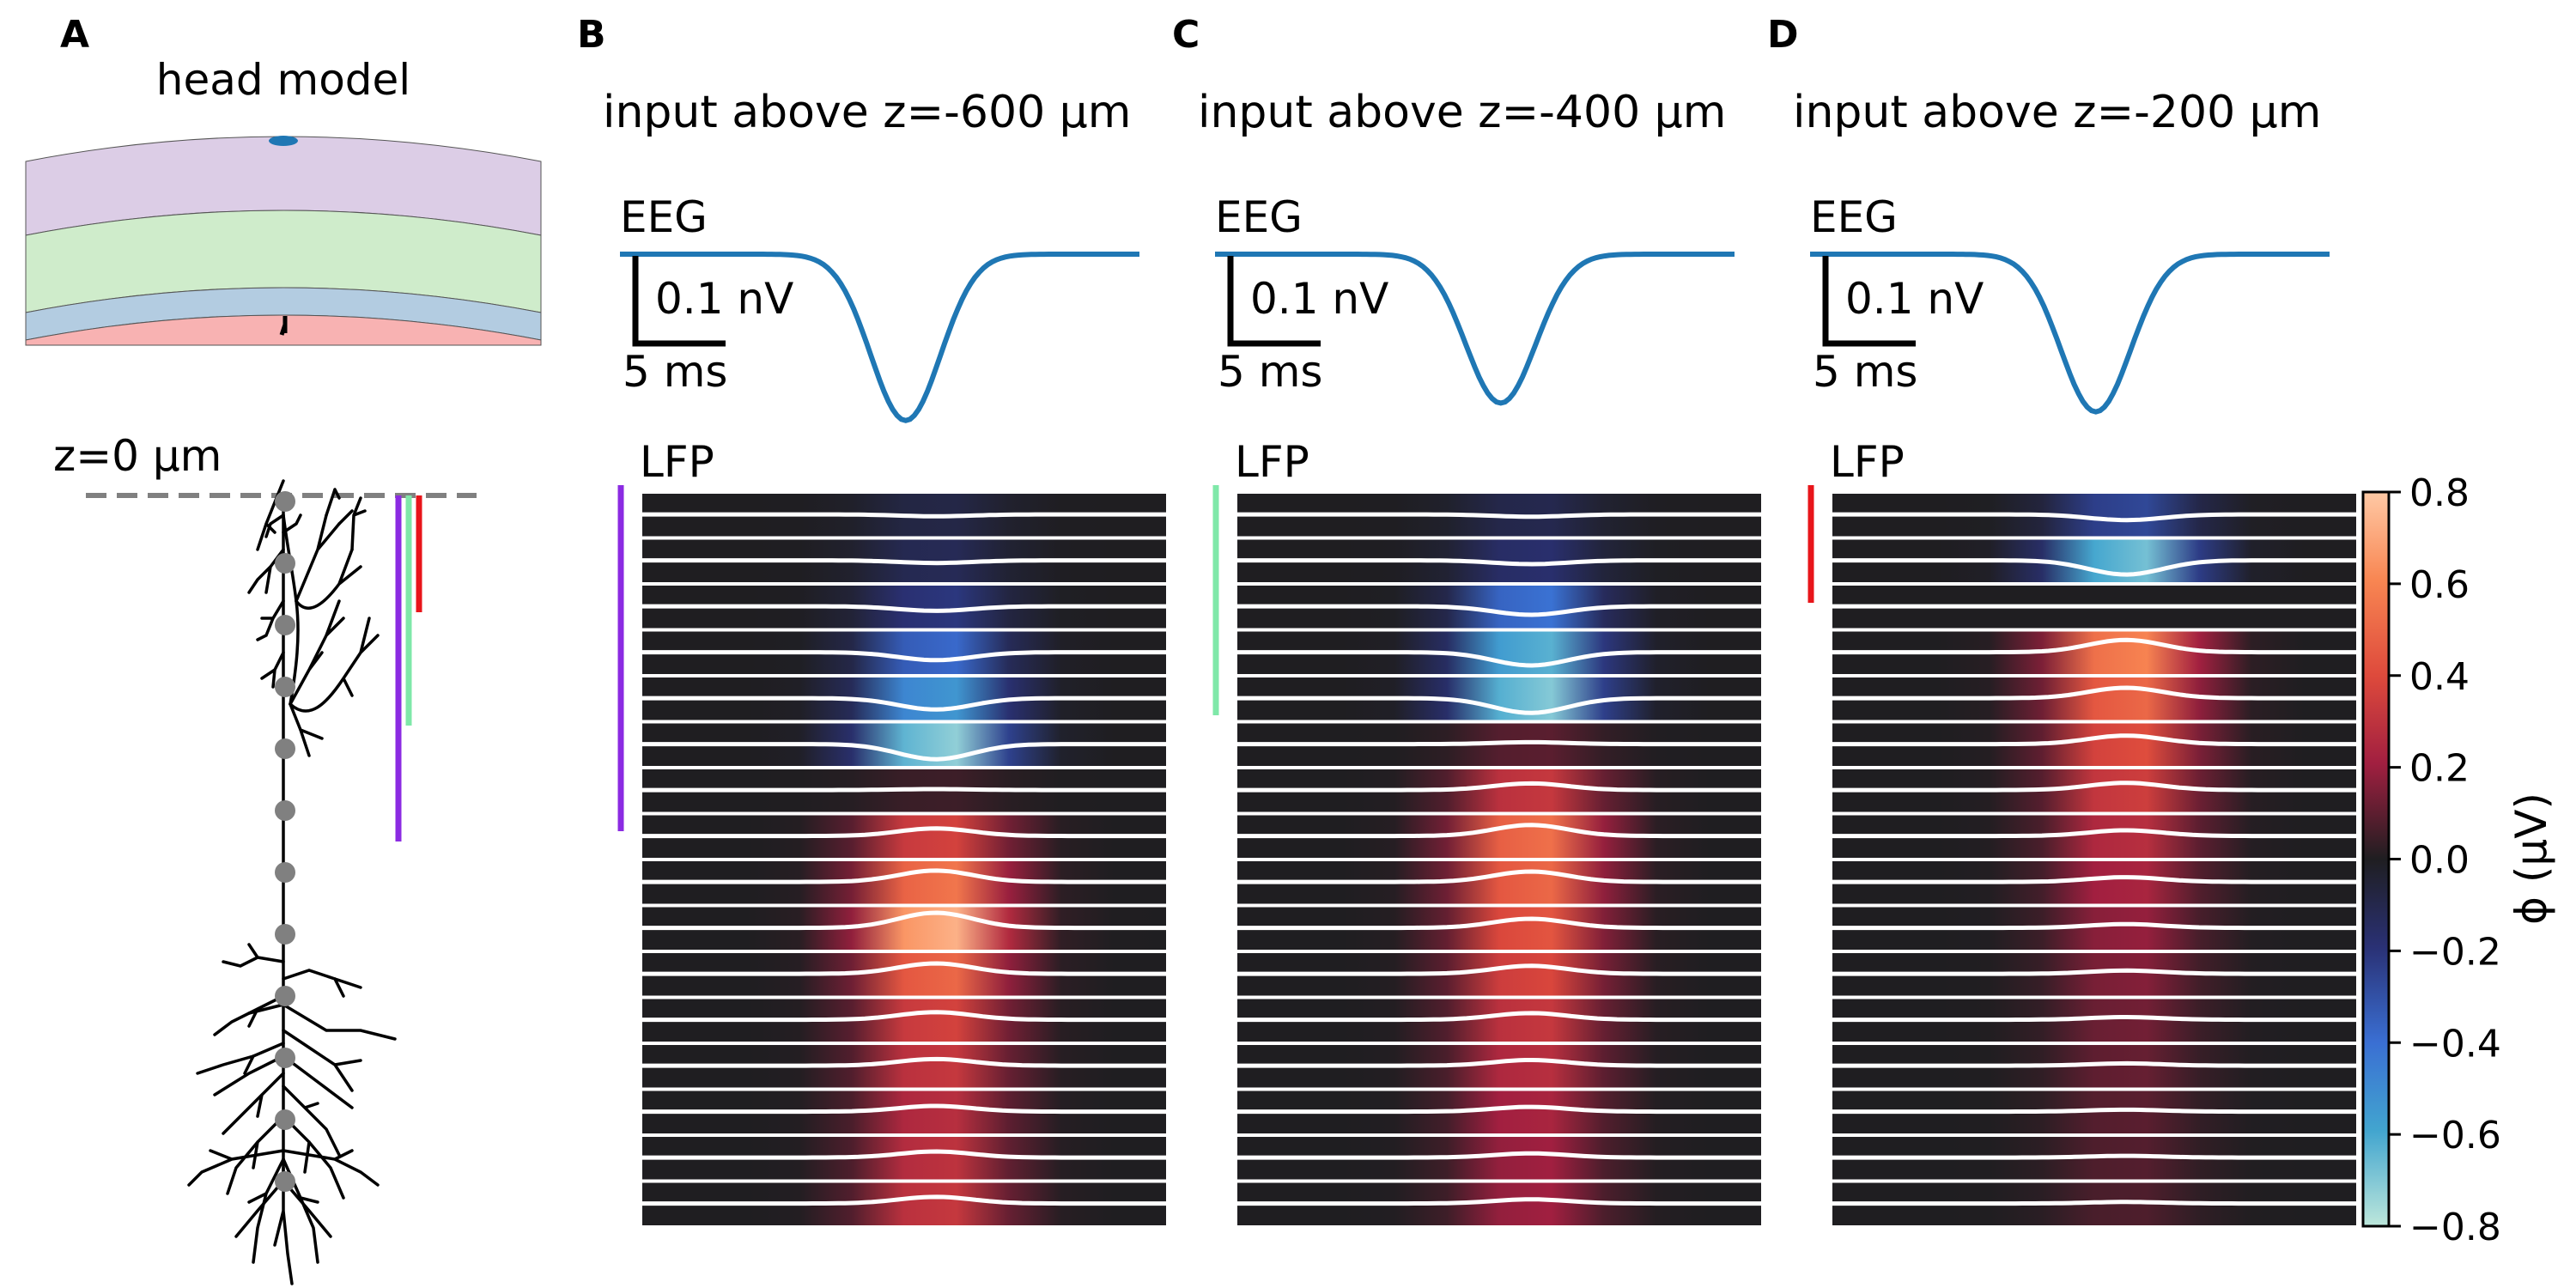 The image size is (2576, 1288). What do you see at coordinates (283, 80) in the screenshot?
I see `head-model-title: head model` at bounding box center [283, 80].